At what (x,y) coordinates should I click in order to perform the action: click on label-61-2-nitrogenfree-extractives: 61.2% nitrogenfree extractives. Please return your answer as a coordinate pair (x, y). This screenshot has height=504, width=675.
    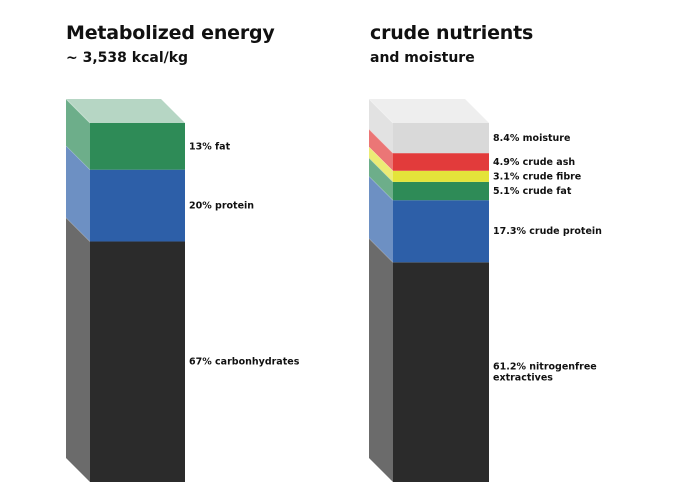
    Looking at the image, I should click on (545, 373).